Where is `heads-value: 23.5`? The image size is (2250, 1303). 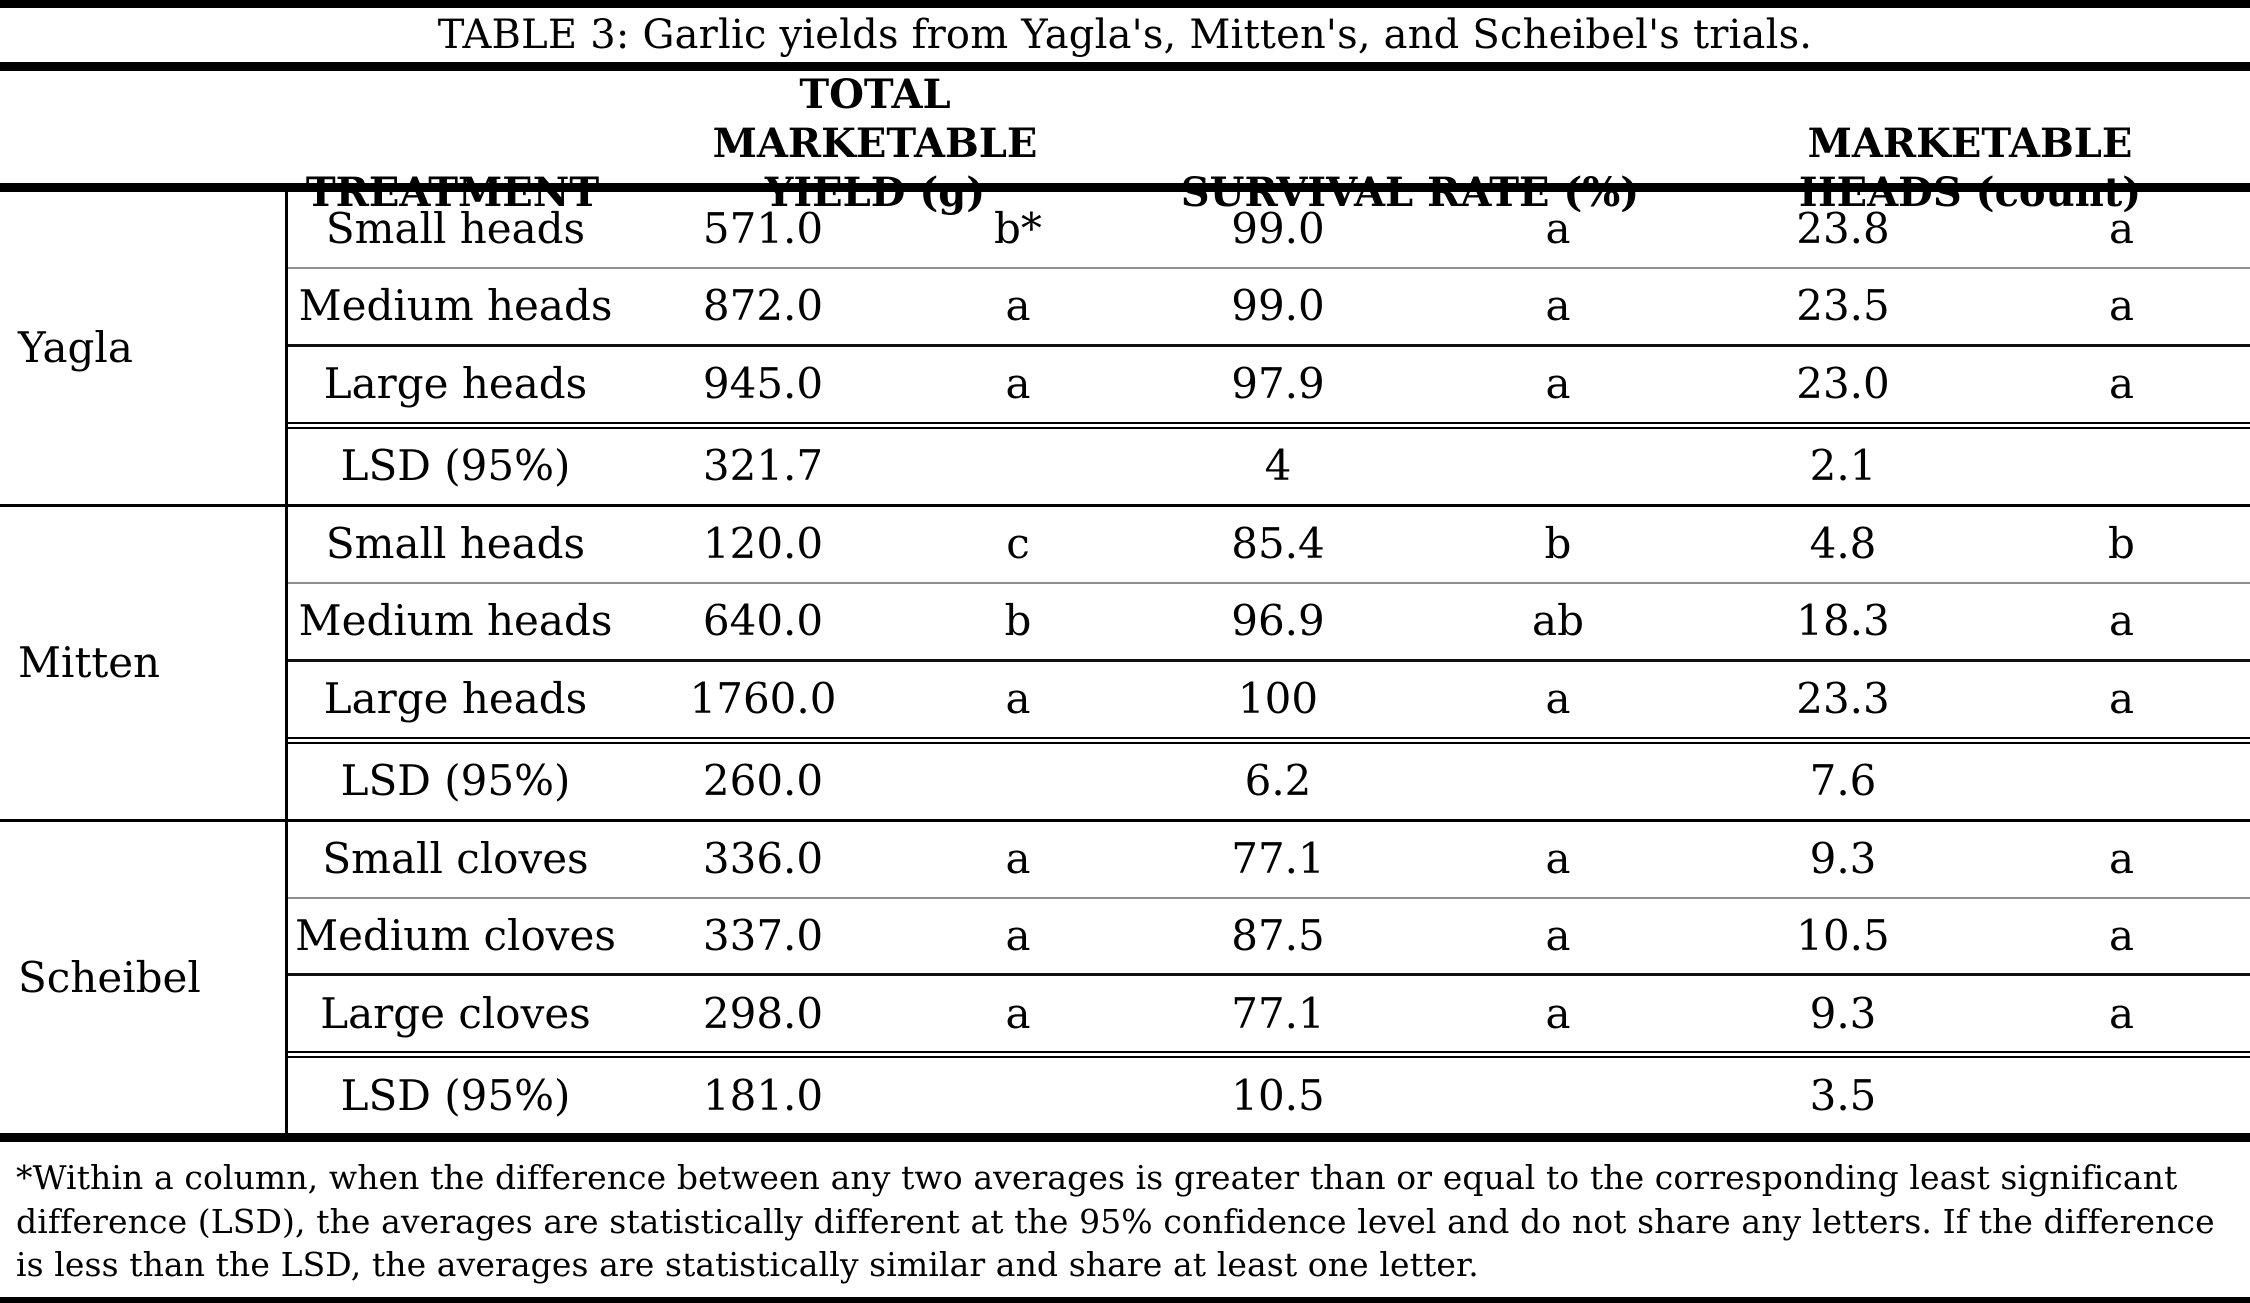
heads-value: 23.5 is located at coordinates (1843, 306).